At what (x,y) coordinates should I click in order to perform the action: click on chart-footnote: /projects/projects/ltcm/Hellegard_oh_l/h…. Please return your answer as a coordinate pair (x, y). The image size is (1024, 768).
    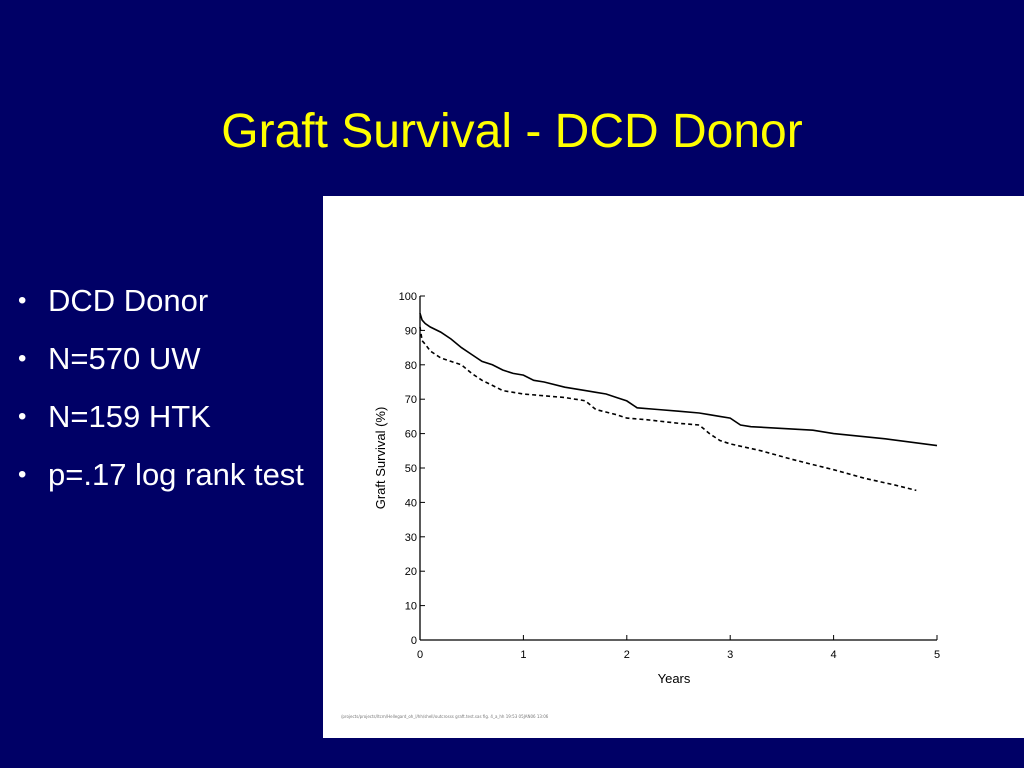
    Looking at the image, I should click on (445, 716).